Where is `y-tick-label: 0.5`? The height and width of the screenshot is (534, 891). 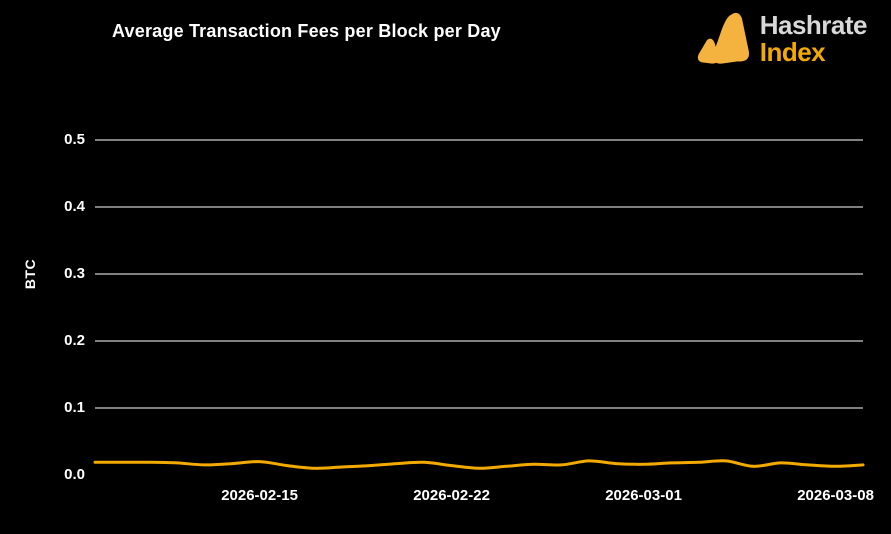 y-tick-label: 0.5 is located at coordinates (74, 139).